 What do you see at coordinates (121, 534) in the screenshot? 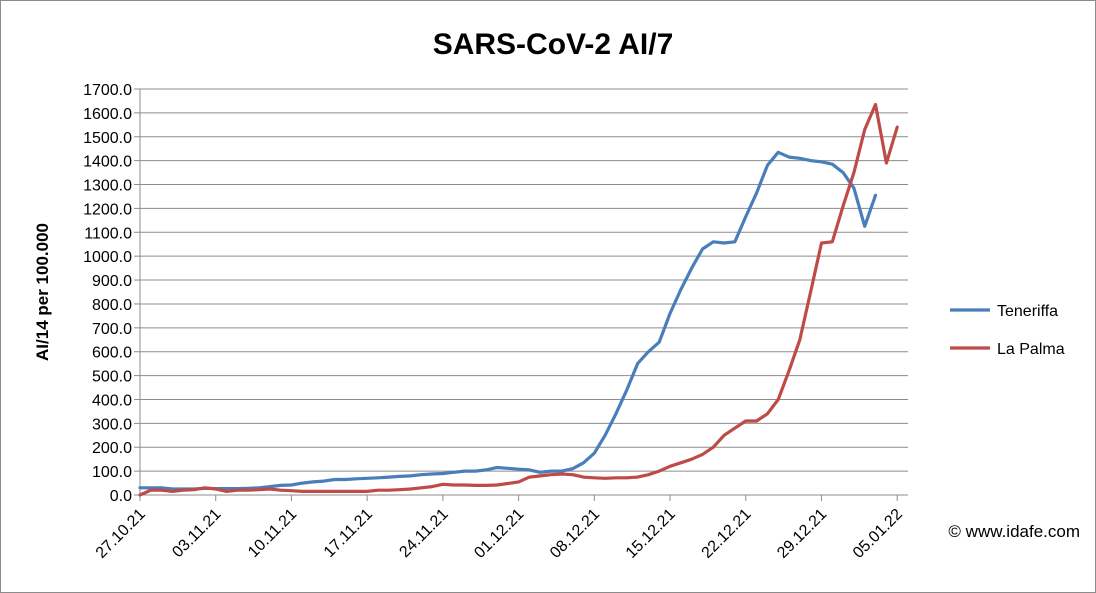
I see `x-tick-label: 27.10.21` at bounding box center [121, 534].